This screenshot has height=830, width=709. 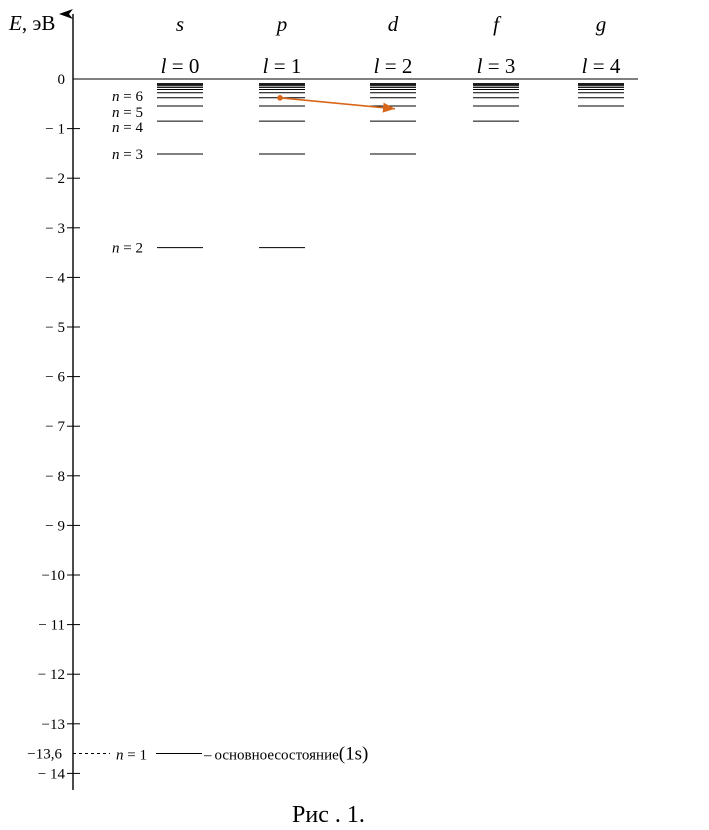 What do you see at coordinates (55, 477) in the screenshot?
I see `tick-label: − 8` at bounding box center [55, 477].